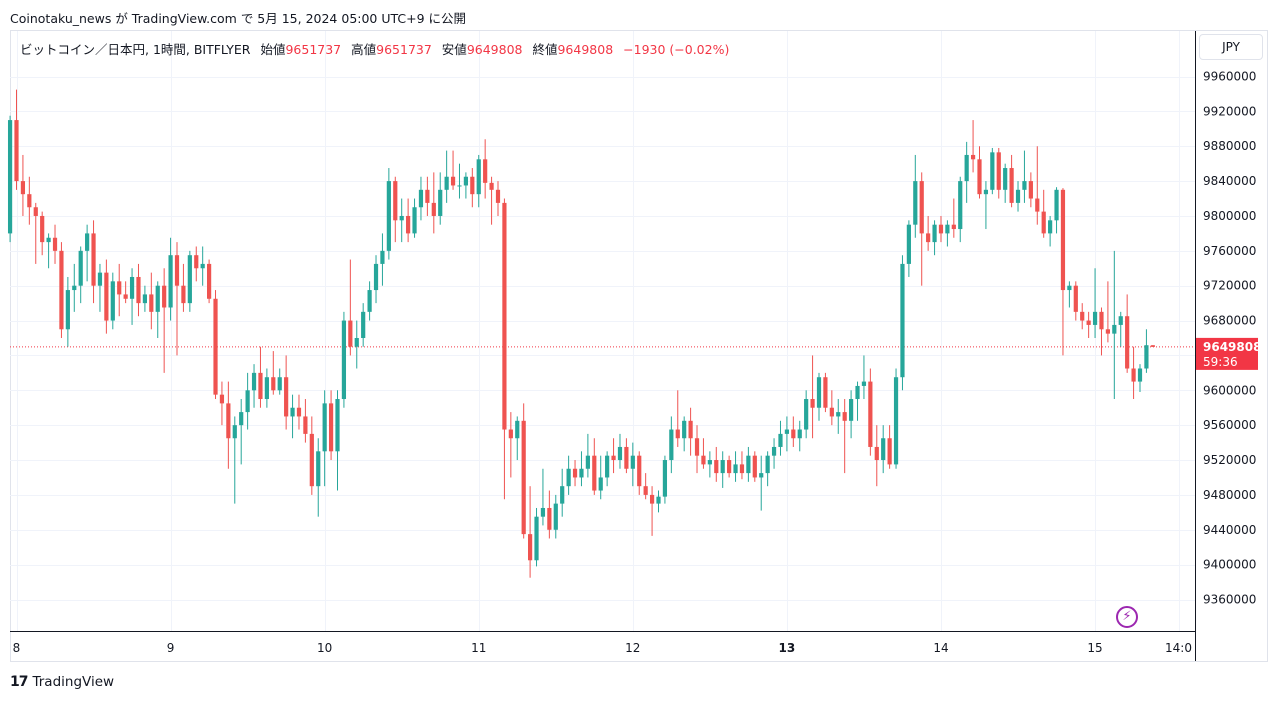 The image size is (1280, 701). What do you see at coordinates (62, 682) in the screenshot?
I see `tradingview-brand: 17 TradingView` at bounding box center [62, 682].